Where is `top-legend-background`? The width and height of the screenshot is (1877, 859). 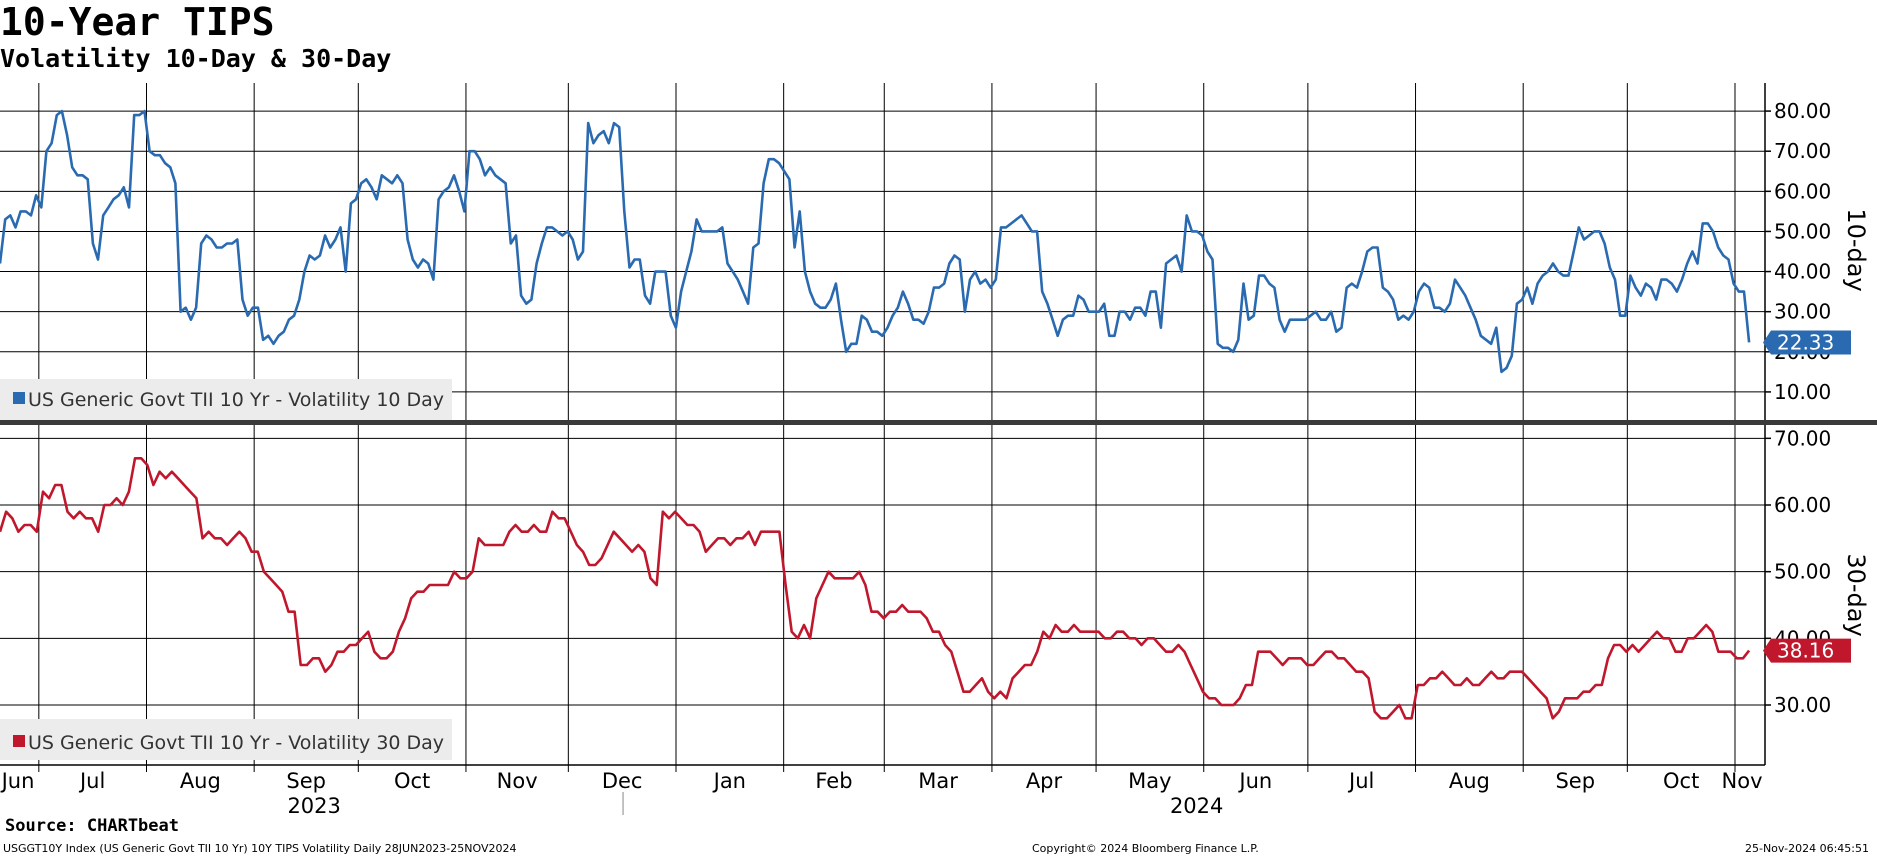 top-legend-background is located at coordinates (226, 399).